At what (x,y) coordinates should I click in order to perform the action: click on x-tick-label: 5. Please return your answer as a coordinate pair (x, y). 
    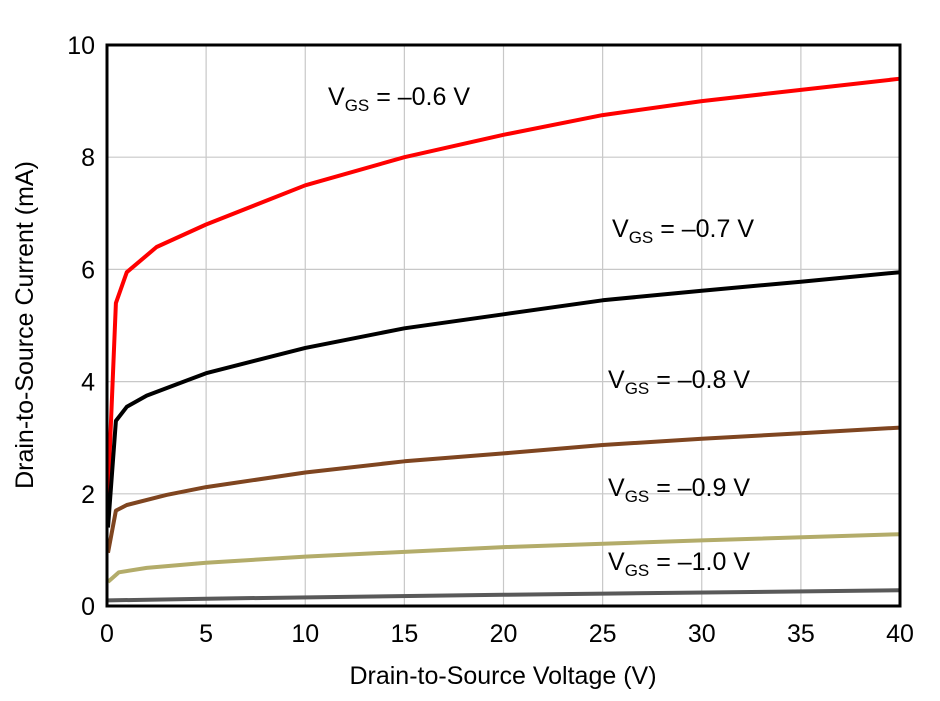
    Looking at the image, I should click on (206, 634).